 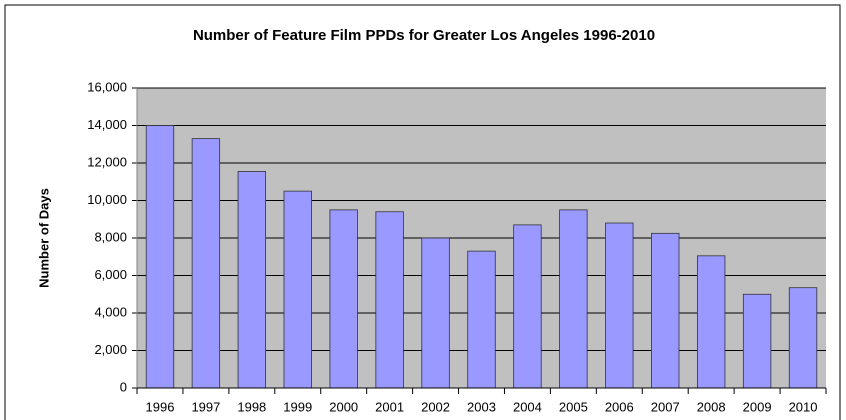 What do you see at coordinates (107, 86) in the screenshot?
I see `y-tick-label: 16,000` at bounding box center [107, 86].